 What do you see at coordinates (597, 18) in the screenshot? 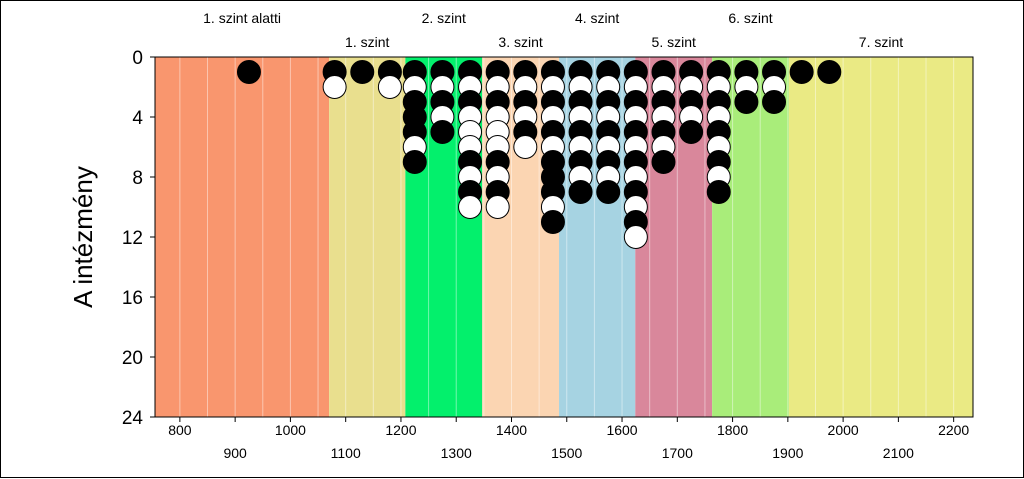
I see `level-band-label: 4. szint` at bounding box center [597, 18].